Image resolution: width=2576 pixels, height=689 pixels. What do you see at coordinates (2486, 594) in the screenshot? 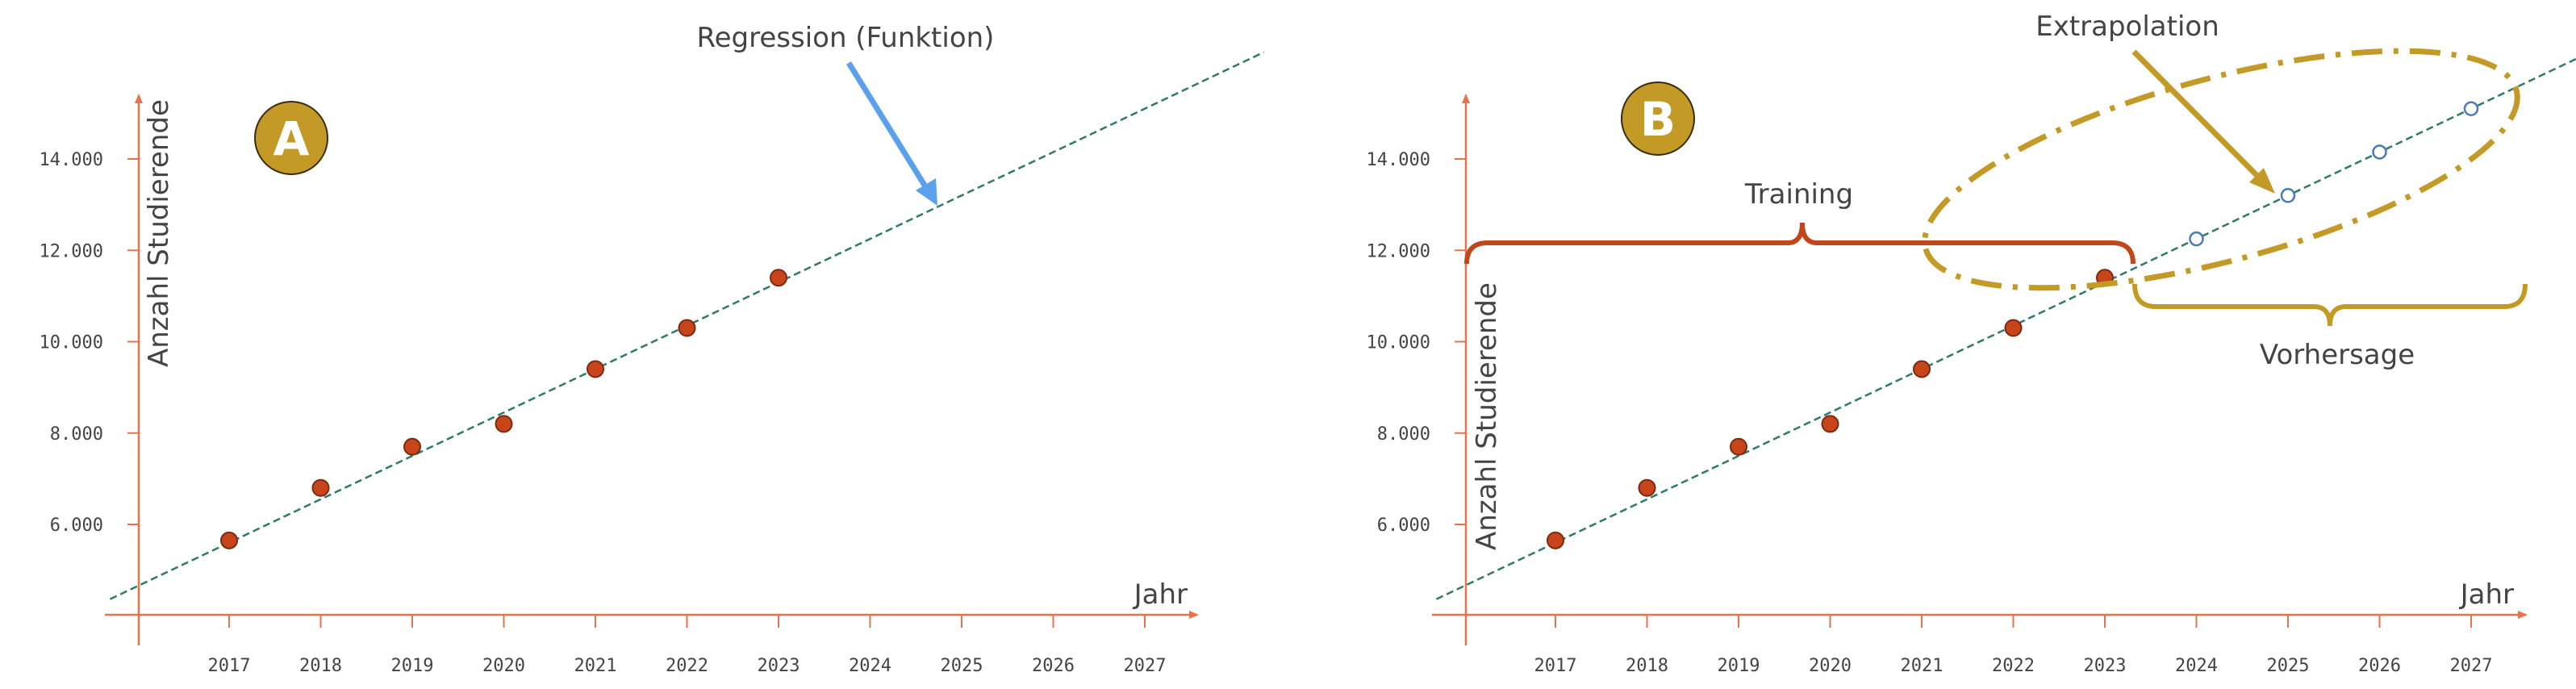
I see `panel-b-x-axis-label: Jahr` at bounding box center [2486, 594].